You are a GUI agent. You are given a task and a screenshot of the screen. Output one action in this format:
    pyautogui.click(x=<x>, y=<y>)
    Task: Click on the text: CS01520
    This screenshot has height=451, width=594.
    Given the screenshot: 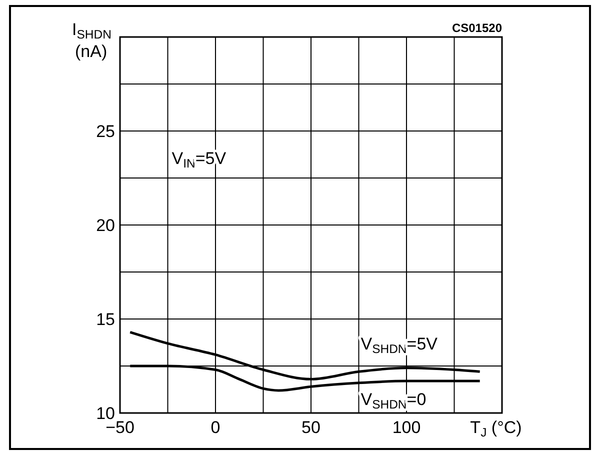 What is the action you would take?
    pyautogui.click(x=477, y=28)
    